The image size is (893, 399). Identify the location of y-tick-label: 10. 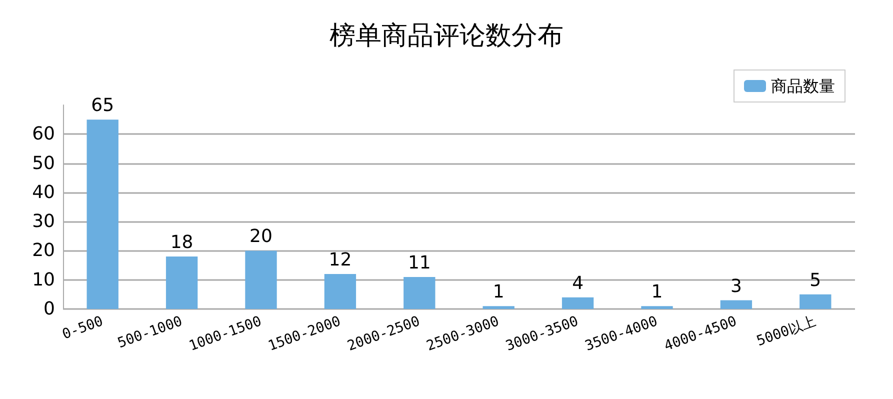
(43, 279).